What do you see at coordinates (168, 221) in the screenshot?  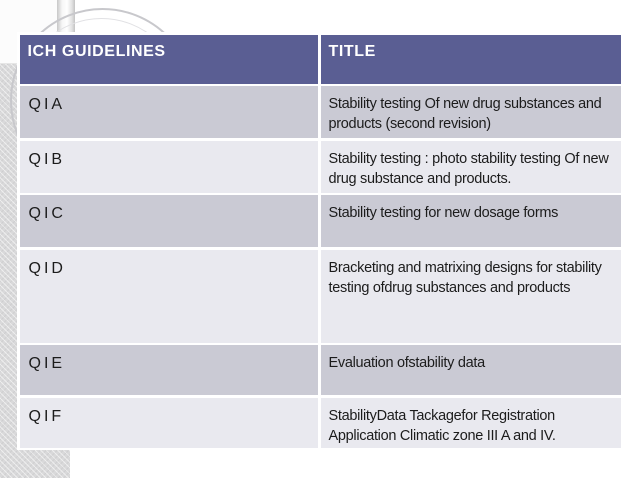 I see `table-row-guideline: QIC` at bounding box center [168, 221].